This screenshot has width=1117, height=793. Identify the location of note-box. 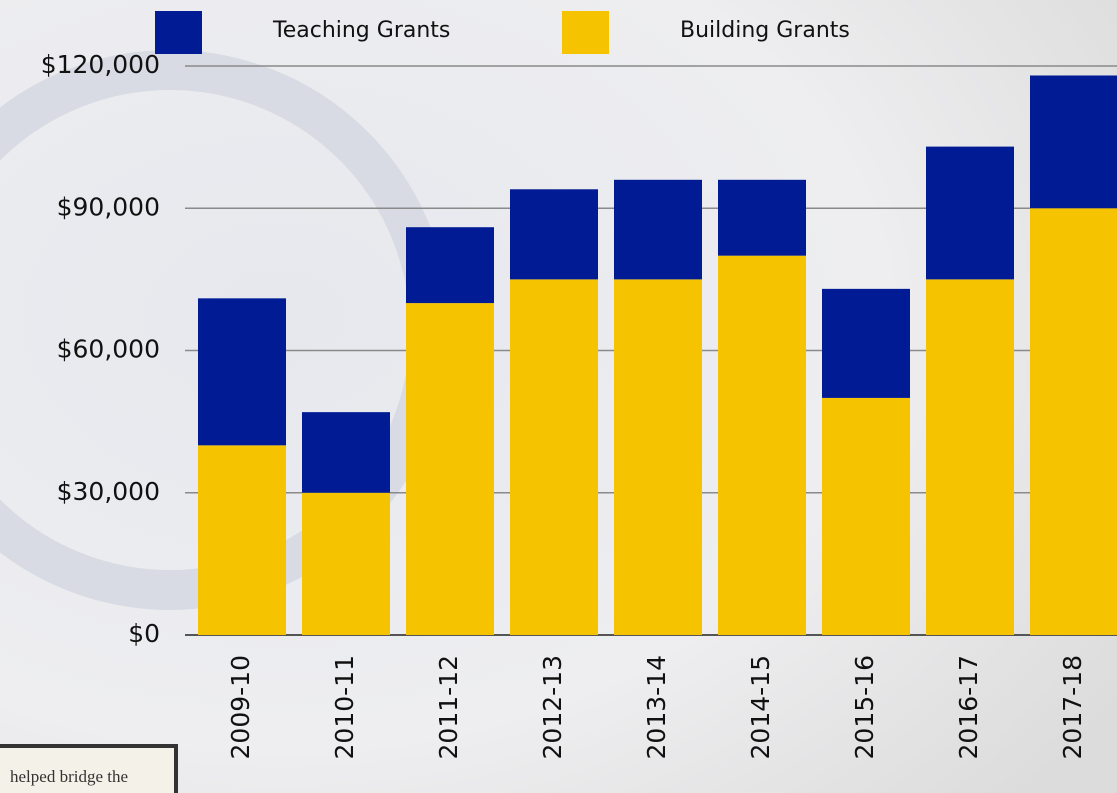
(89, 768).